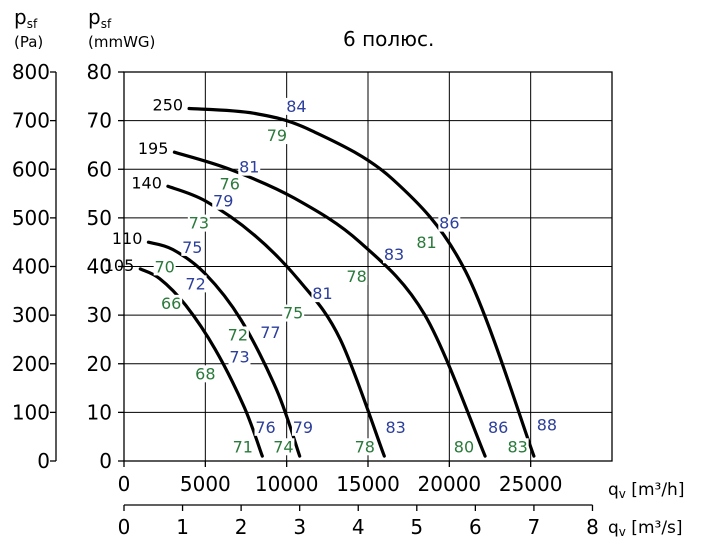 The image size is (712, 546). Describe the element at coordinates (28, 42) in the screenshot. I see `y-left-unit: (Pa)` at that location.